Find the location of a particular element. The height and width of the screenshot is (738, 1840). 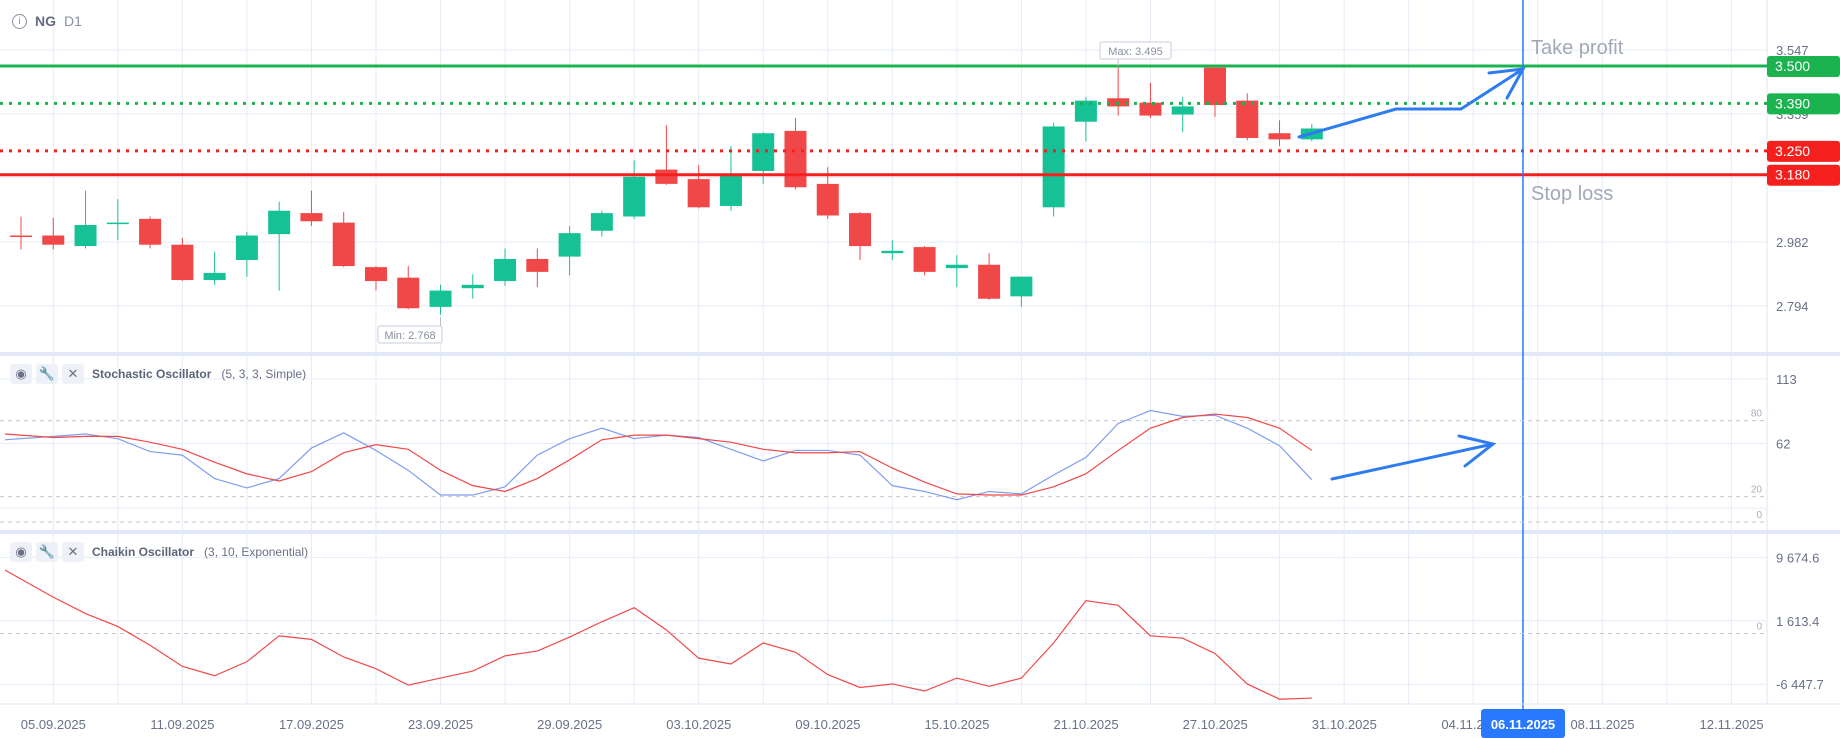

arrowhead is located at coordinates (1477, 451).